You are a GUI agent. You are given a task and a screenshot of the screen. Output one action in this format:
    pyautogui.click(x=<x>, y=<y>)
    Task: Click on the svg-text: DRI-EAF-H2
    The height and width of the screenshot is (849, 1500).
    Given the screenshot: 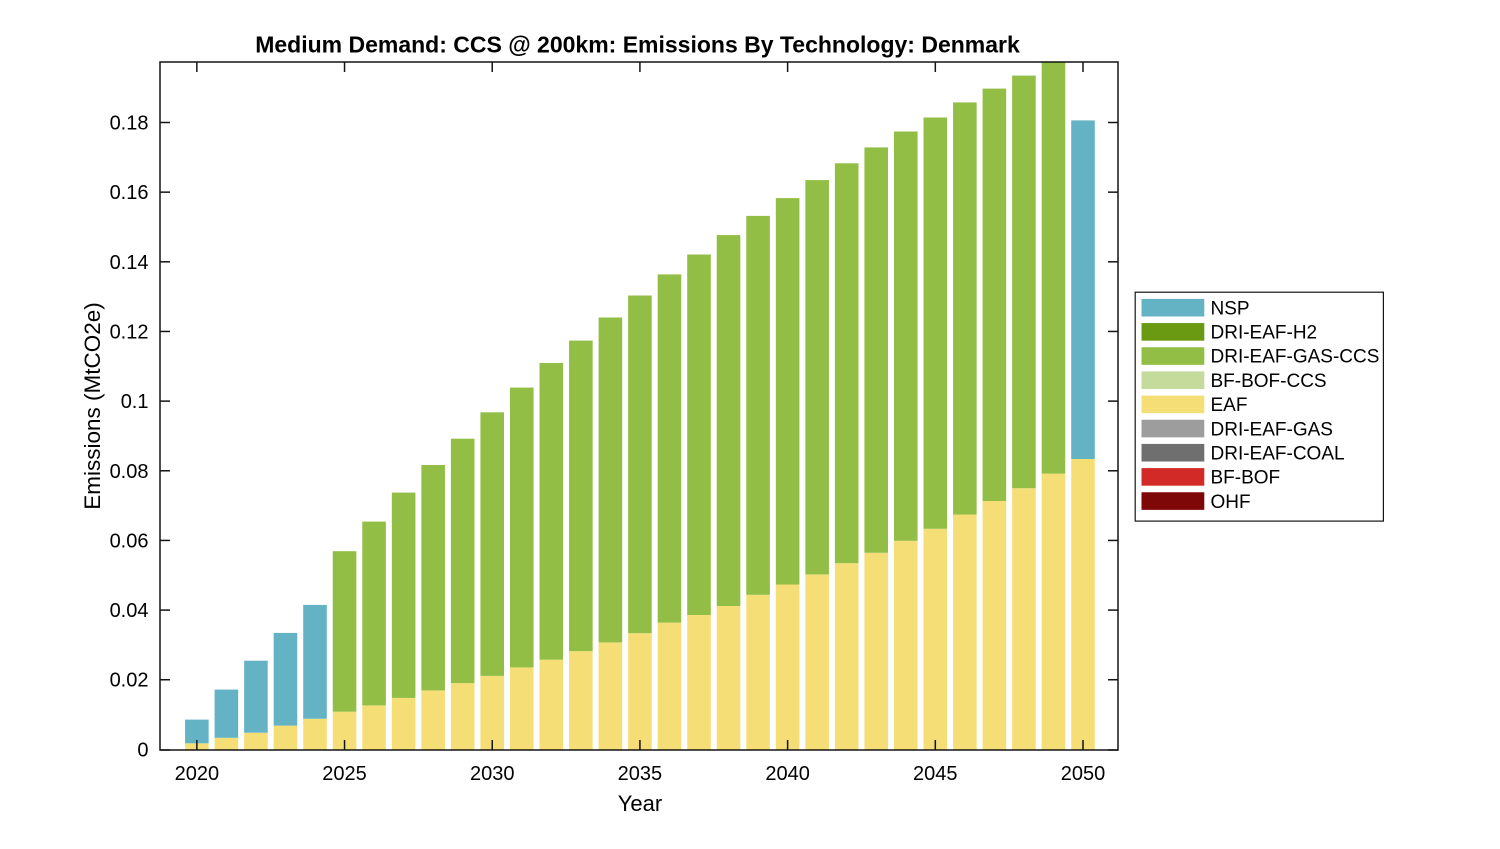 What is the action you would take?
    pyautogui.click(x=1264, y=333)
    